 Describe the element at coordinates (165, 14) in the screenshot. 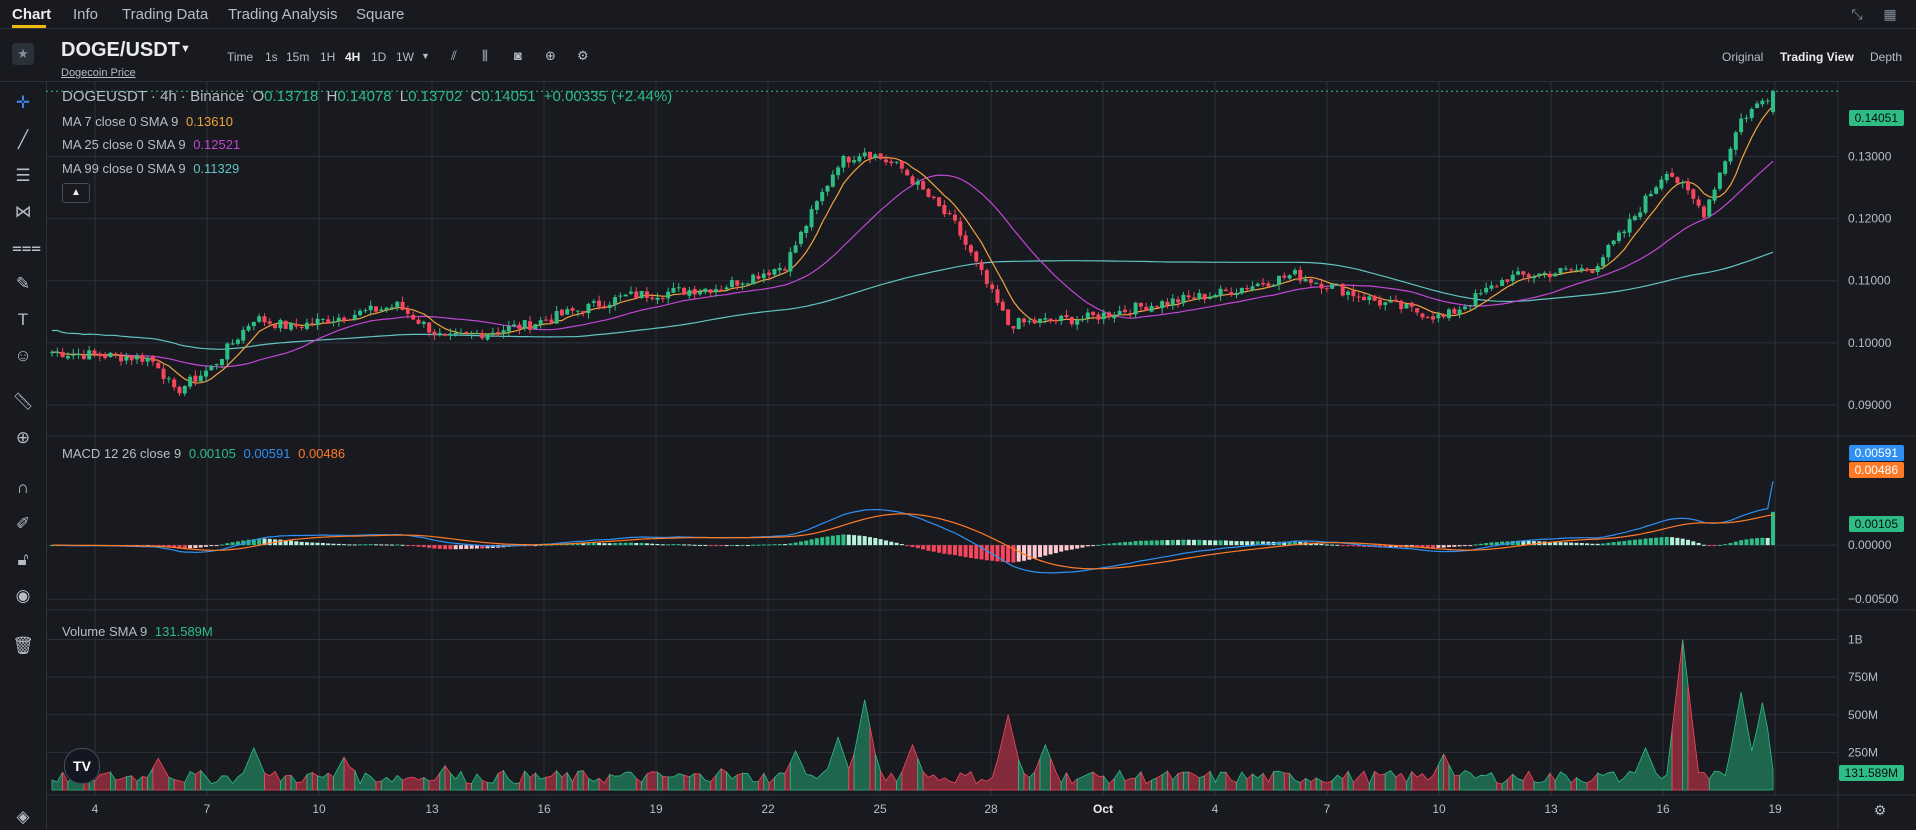

I see `tab-trading-data: Trading Data` at that location.